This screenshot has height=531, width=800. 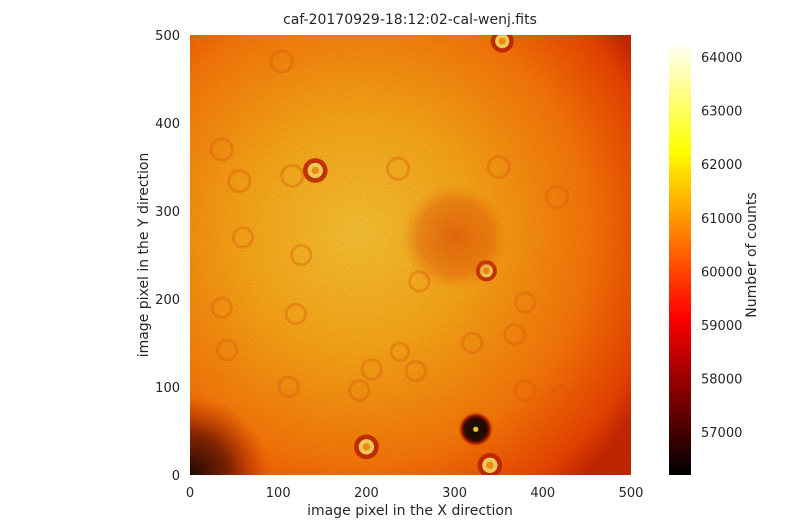 What do you see at coordinates (167, 36) in the screenshot?
I see `y-tick-label: 500` at bounding box center [167, 36].